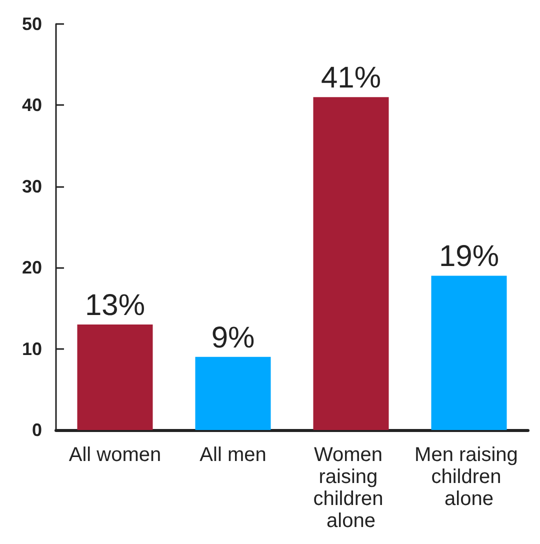 This screenshot has width=540, height=544. Describe the element at coordinates (32, 105) in the screenshot. I see `y-tick-label: 40` at that location.